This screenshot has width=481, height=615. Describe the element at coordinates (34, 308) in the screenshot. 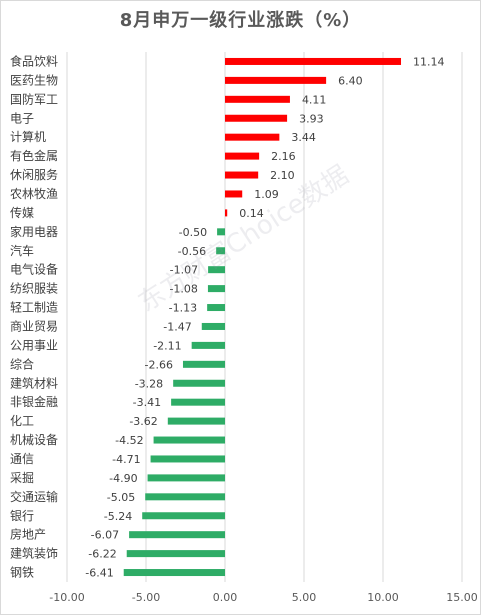

I see `category-label: 轻工制造` at that location.